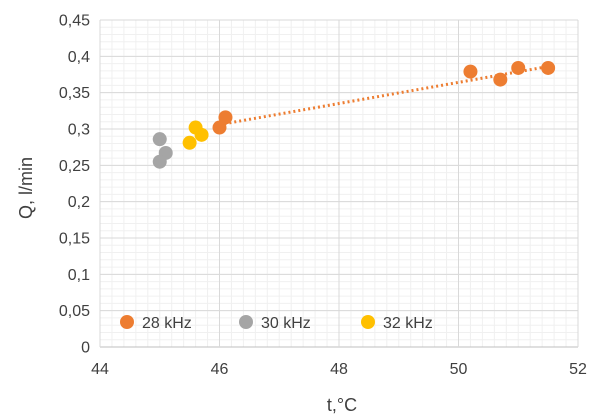 The height and width of the screenshot is (416, 595). What do you see at coordinates (368, 322) in the screenshot?
I see `legend-marker-32khz` at bounding box center [368, 322].